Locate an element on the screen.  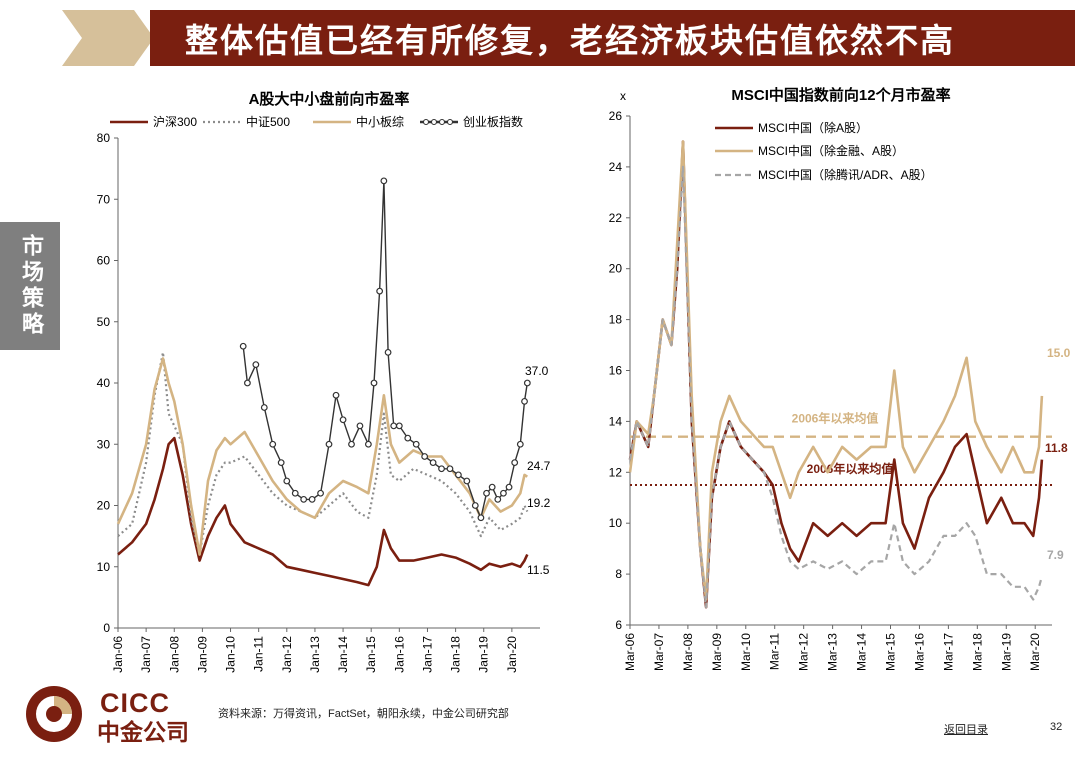
right-x-tick-label: Mar-13 is located at coordinates (833, 652).